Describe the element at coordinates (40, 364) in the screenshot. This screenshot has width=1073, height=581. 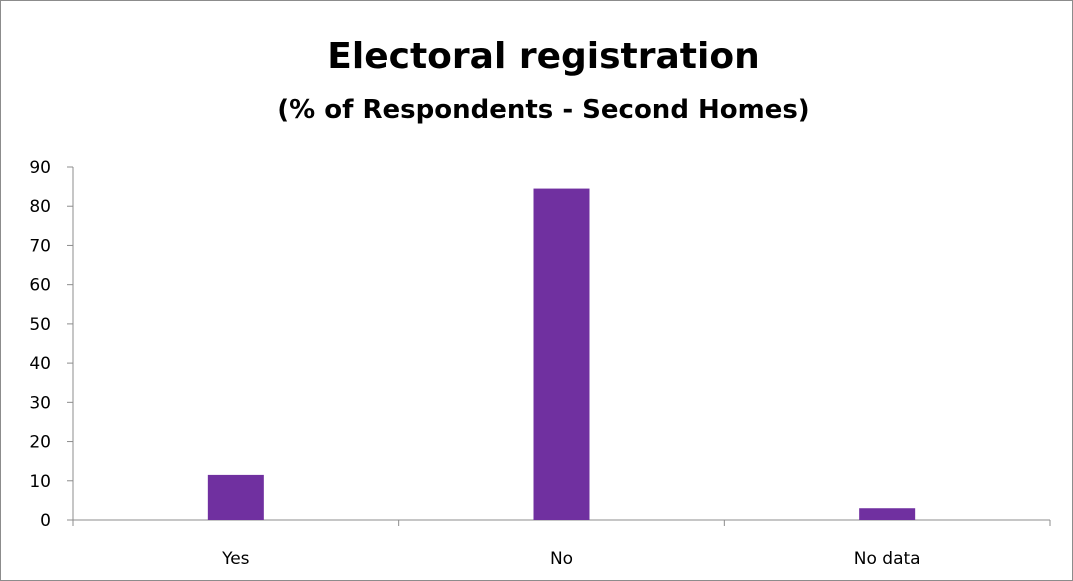
I see `y-tick-label: 40` at that location.